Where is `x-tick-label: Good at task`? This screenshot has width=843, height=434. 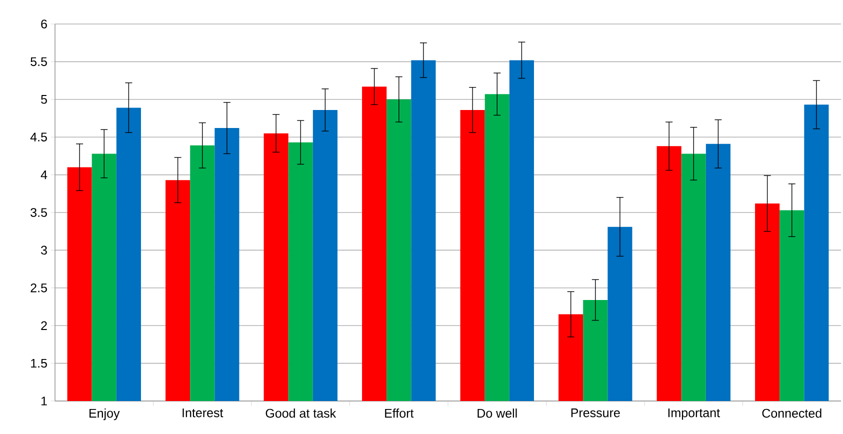 x-tick-label: Good at task is located at coordinates (301, 413).